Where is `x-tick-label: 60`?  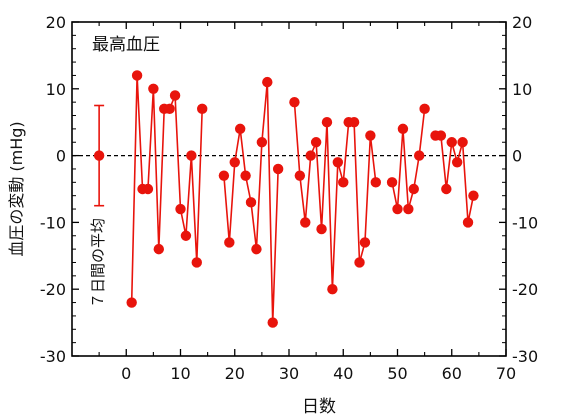
x-tick-label: 60 is located at coordinates (452, 373).